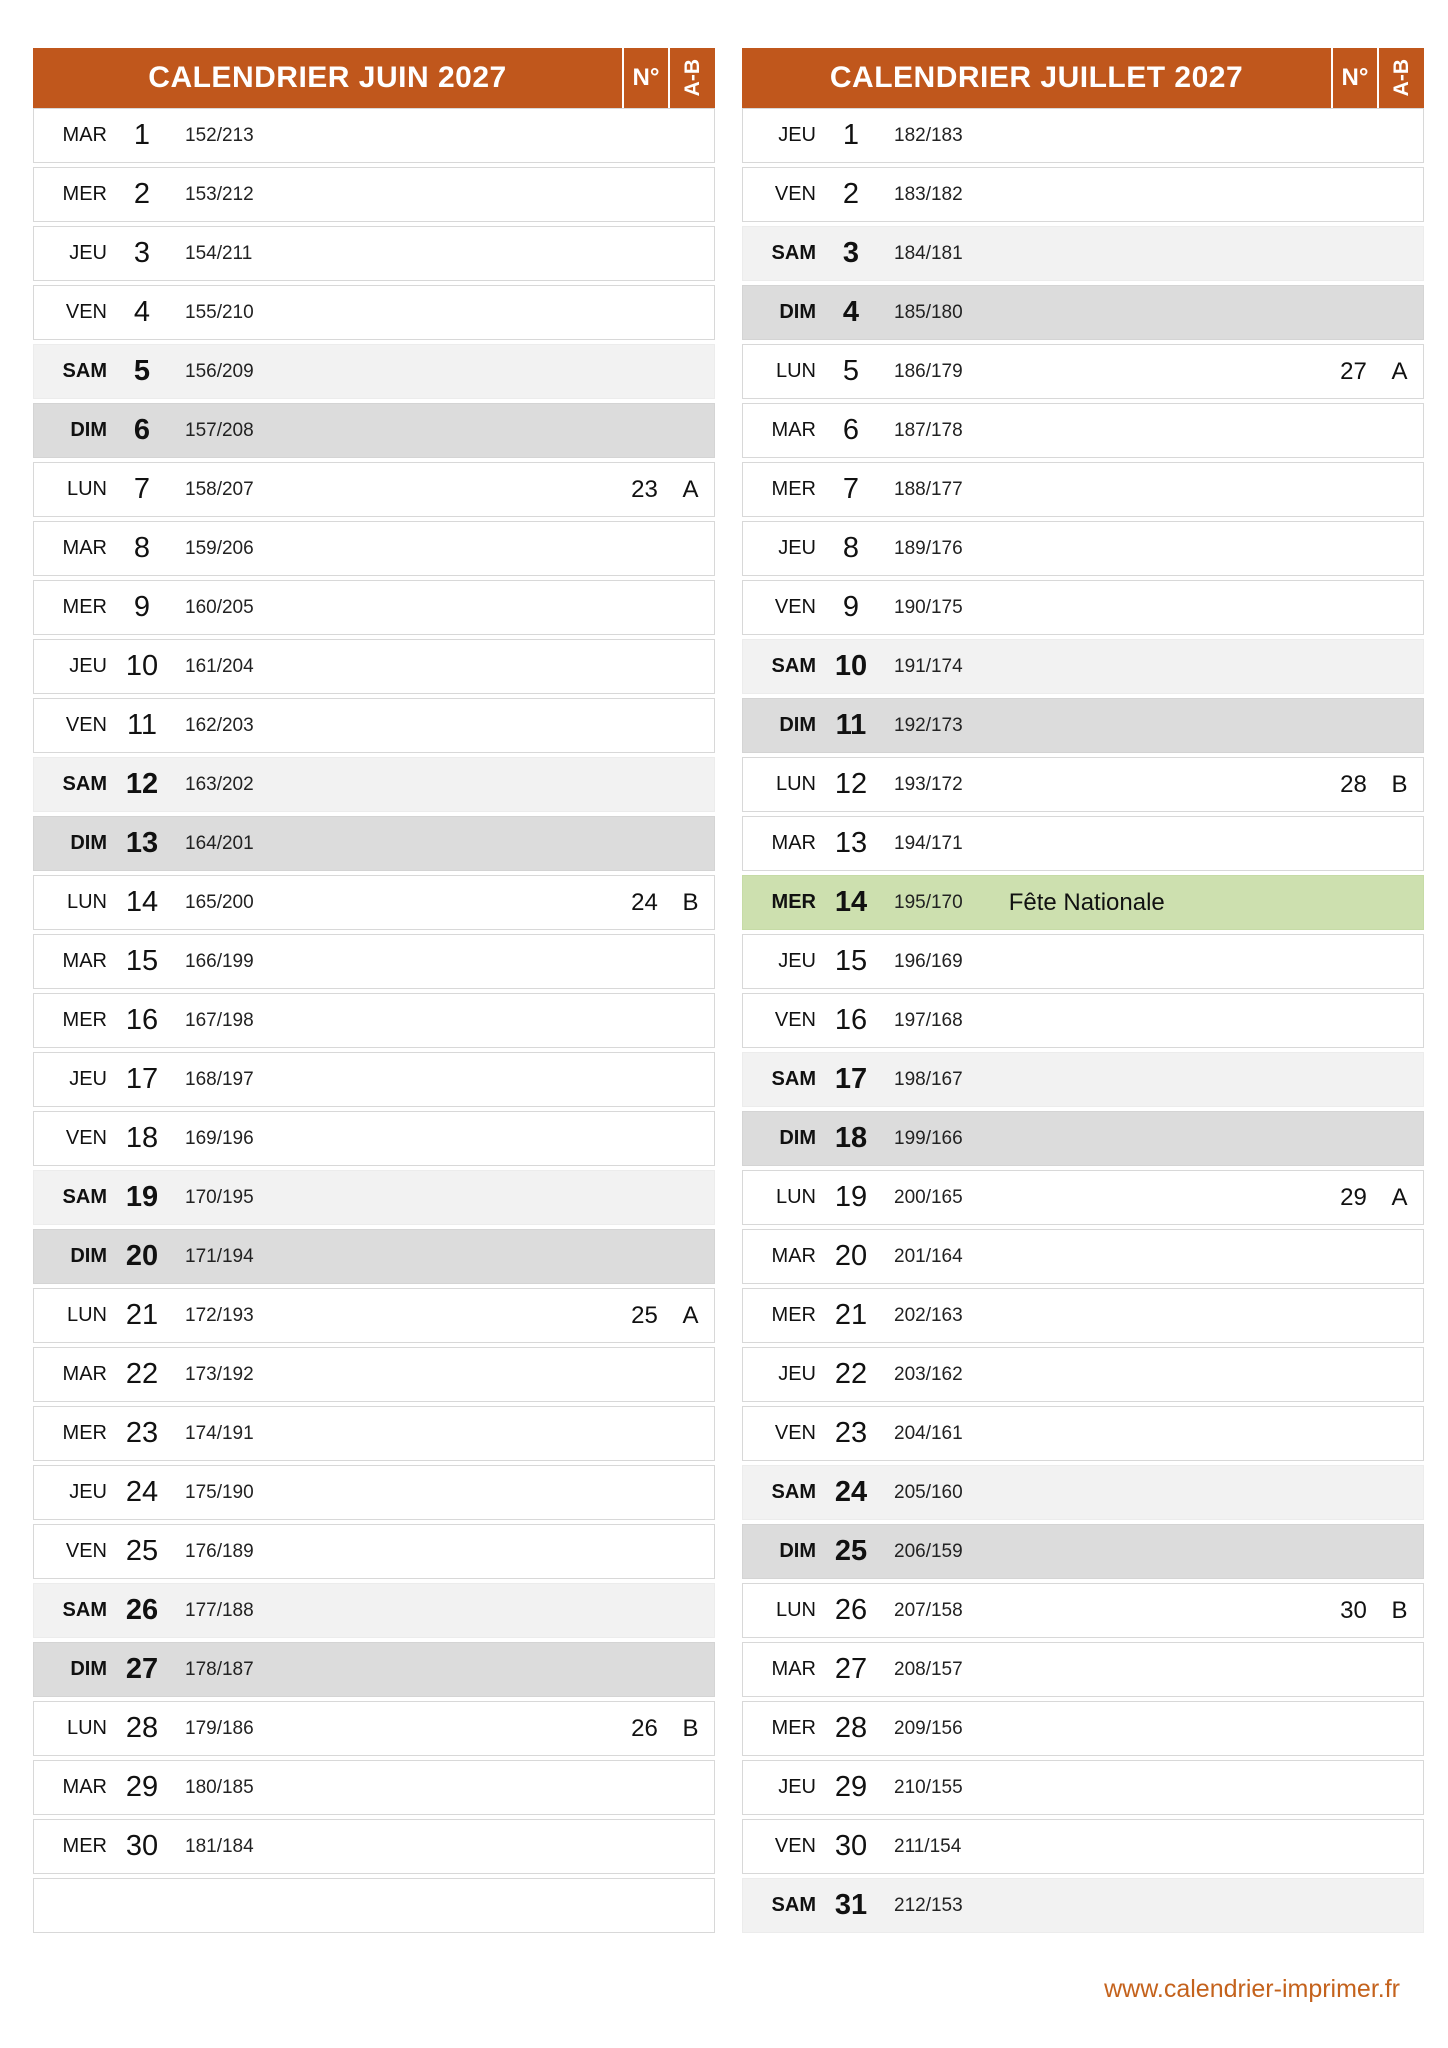  What do you see at coordinates (1086, 902) in the screenshot?
I see `holiday-label: Fête Nationale` at bounding box center [1086, 902].